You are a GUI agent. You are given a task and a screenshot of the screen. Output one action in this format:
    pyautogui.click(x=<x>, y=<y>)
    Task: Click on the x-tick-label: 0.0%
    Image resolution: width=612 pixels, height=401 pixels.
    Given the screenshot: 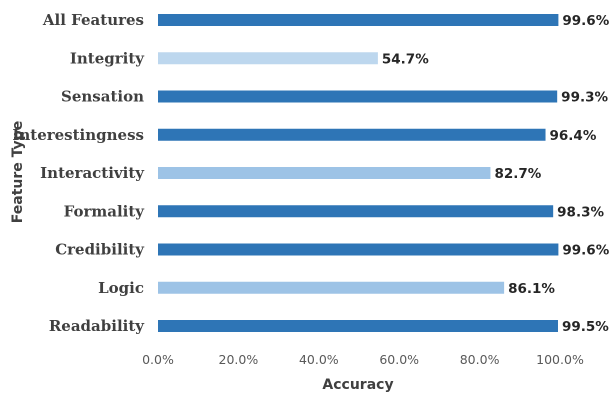 What is the action you would take?
    pyautogui.click(x=158, y=359)
    